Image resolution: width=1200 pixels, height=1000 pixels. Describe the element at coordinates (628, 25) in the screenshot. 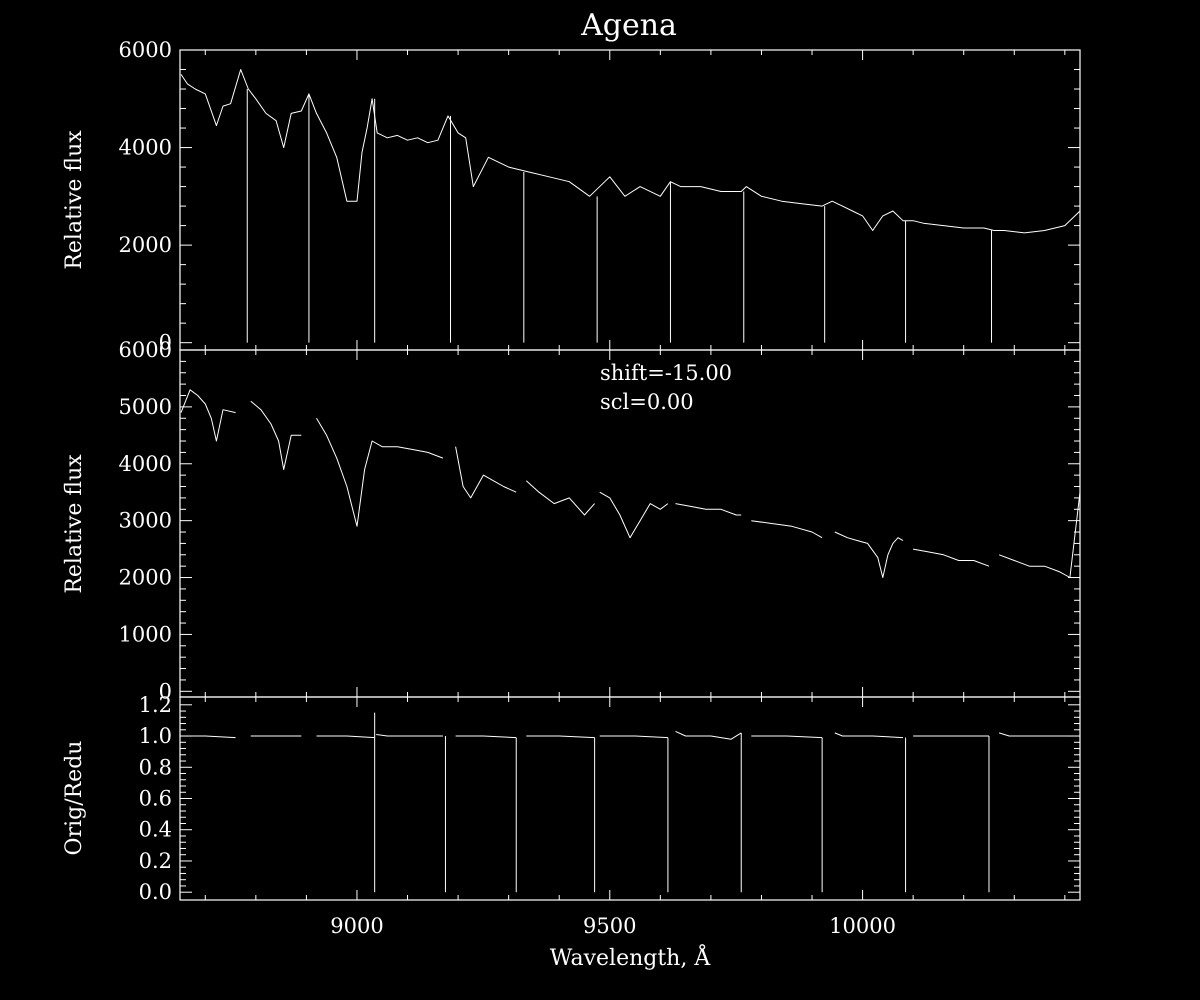

I see `figure-title: Agena` at that location.